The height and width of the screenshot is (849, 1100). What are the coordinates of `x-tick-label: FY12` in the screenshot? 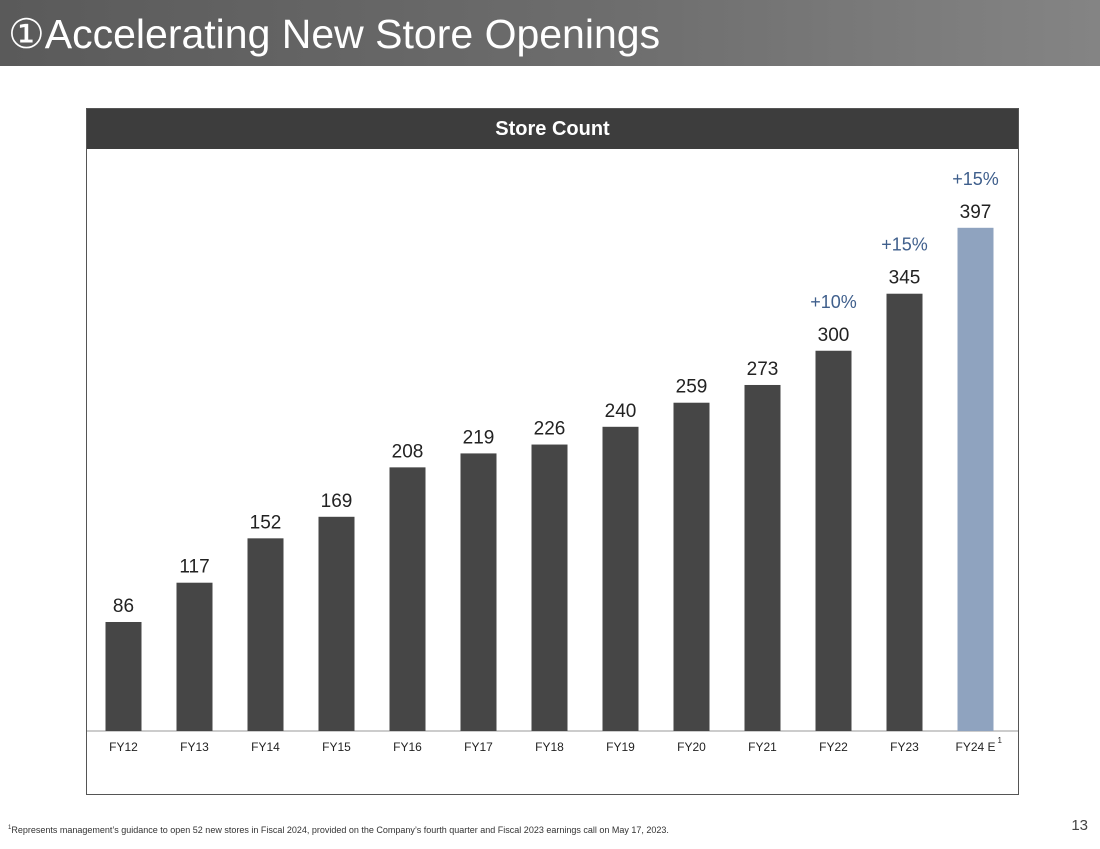 It's located at (123, 747).